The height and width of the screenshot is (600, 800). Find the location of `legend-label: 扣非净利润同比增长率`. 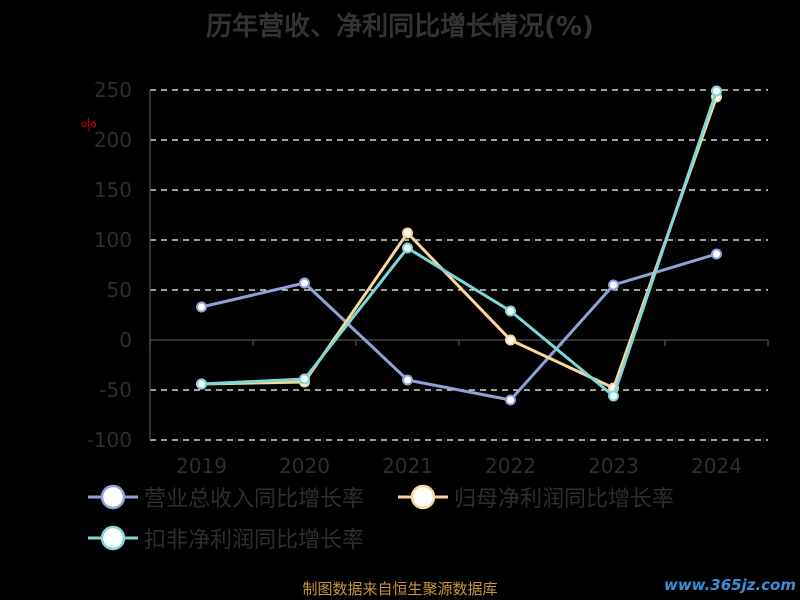

legend-label: 扣非净利润同比增长率 is located at coordinates (254, 540).